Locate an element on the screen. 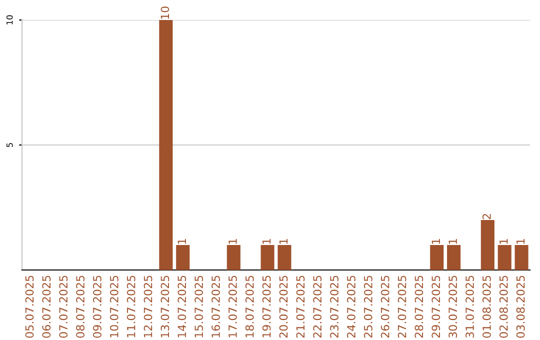  x-tick-label: 24.07.2025 is located at coordinates (351, 307).